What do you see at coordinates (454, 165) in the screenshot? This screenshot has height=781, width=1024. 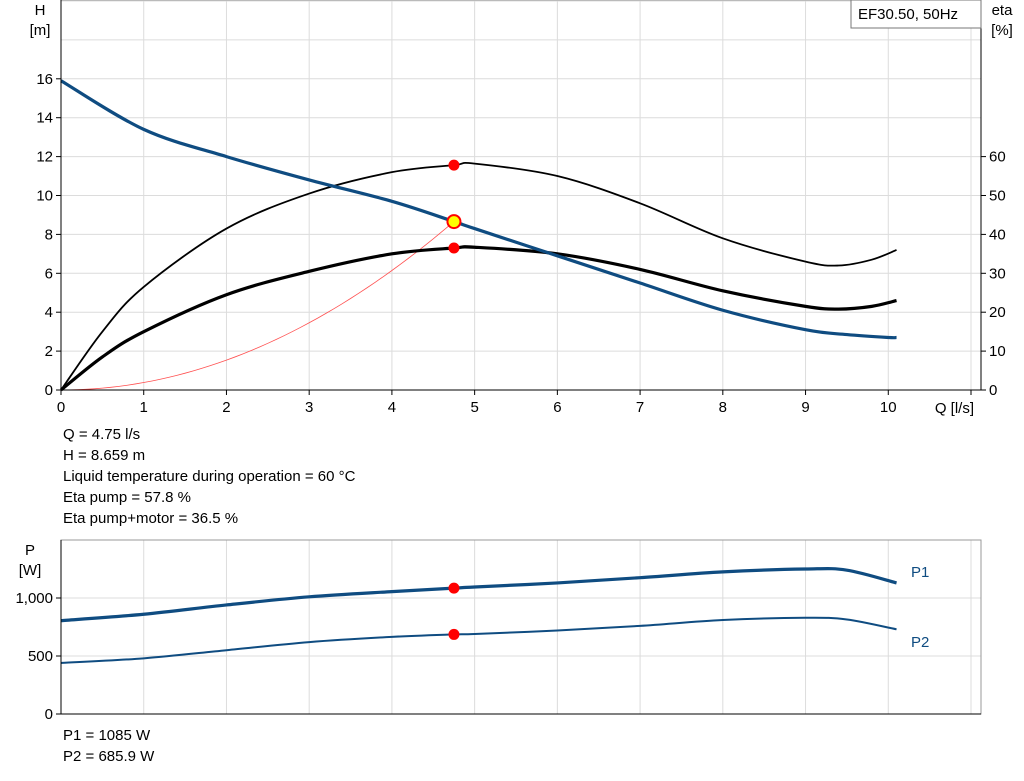 I see `eta-pump-point` at bounding box center [454, 165].